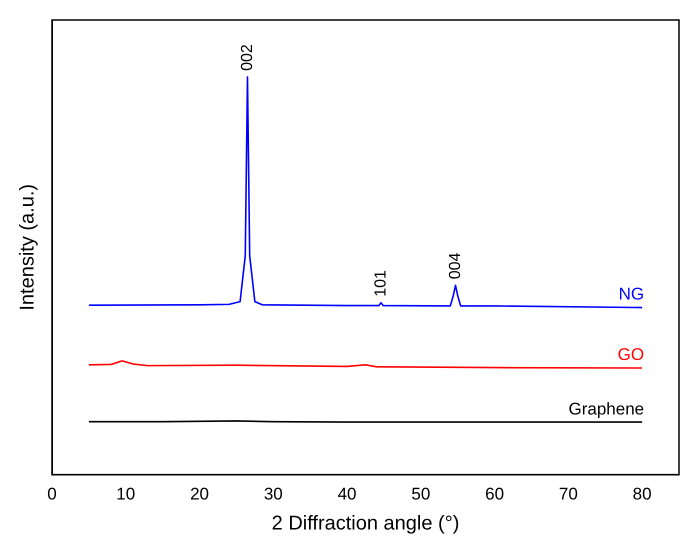 The image size is (685, 546). What do you see at coordinates (381, 283) in the screenshot?
I see `annotation: 101` at bounding box center [381, 283].